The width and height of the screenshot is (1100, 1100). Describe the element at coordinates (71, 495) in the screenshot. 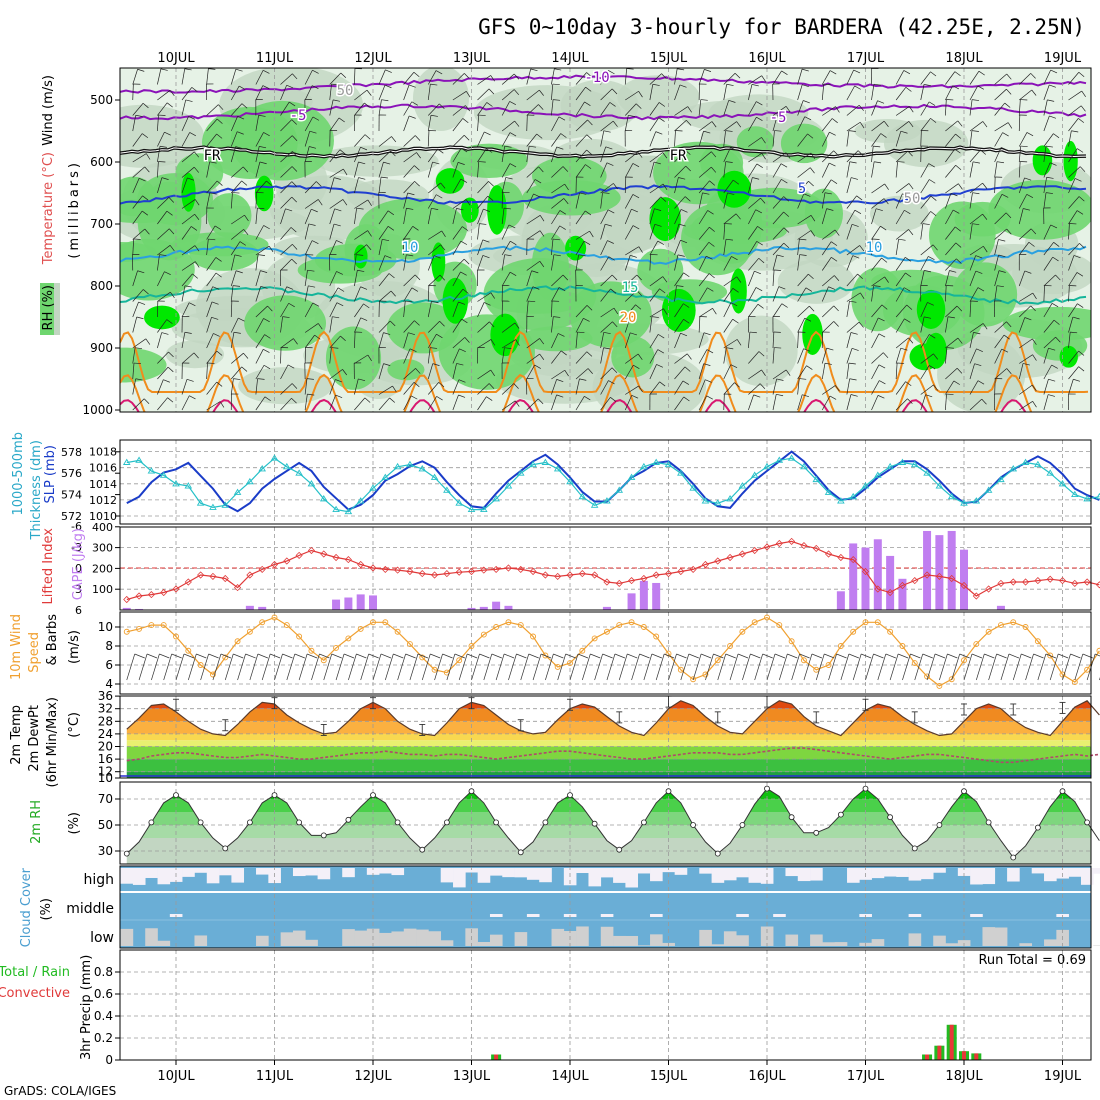

I see `thickness-tick-label: 574` at that location.